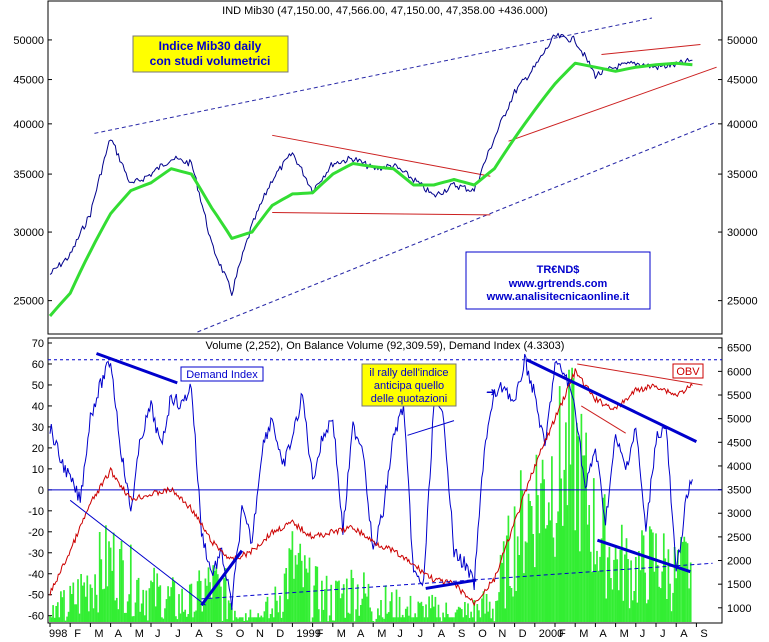  What do you see at coordinates (41, 491) in the screenshot?
I see `demand-tick-7: 0` at bounding box center [41, 491].